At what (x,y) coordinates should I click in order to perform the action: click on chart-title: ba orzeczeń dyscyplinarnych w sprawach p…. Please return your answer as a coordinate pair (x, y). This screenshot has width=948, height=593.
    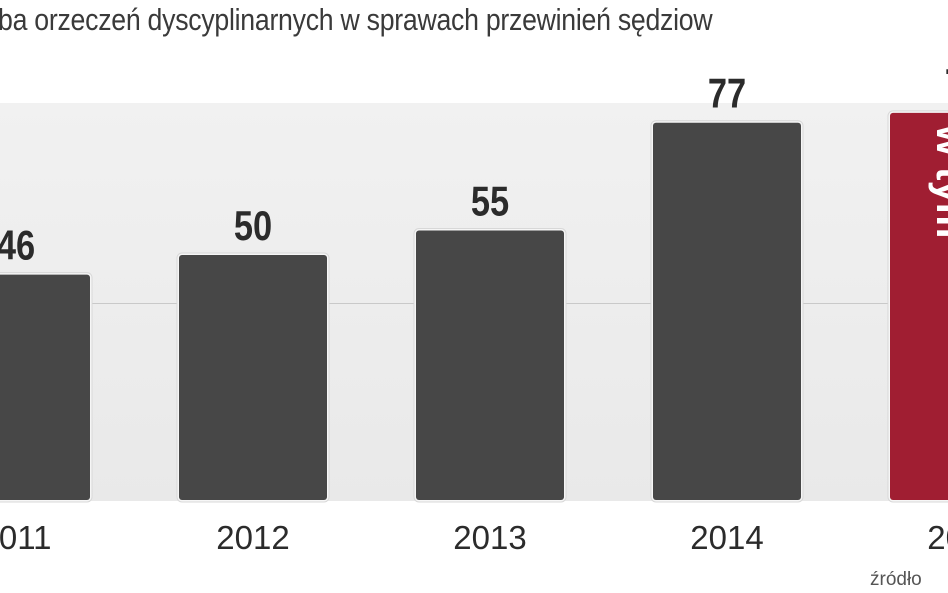
    Looking at the image, I should click on (356, 19).